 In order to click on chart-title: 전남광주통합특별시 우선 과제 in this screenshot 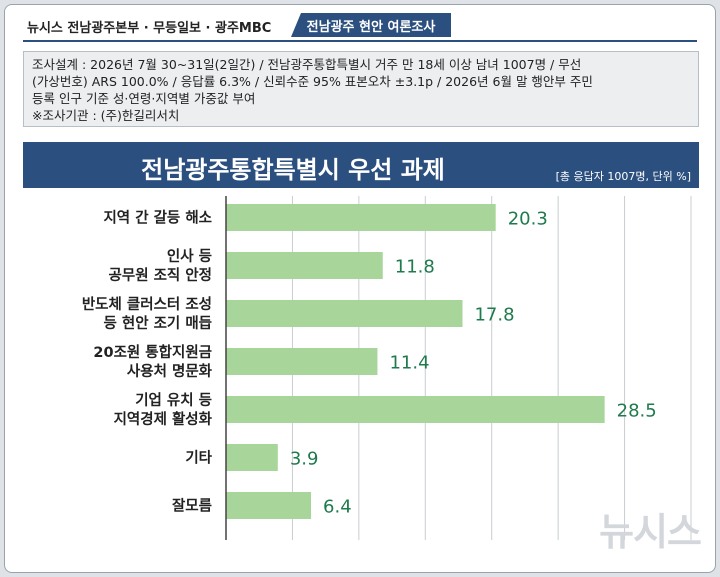, I will do `click(293, 170)`.